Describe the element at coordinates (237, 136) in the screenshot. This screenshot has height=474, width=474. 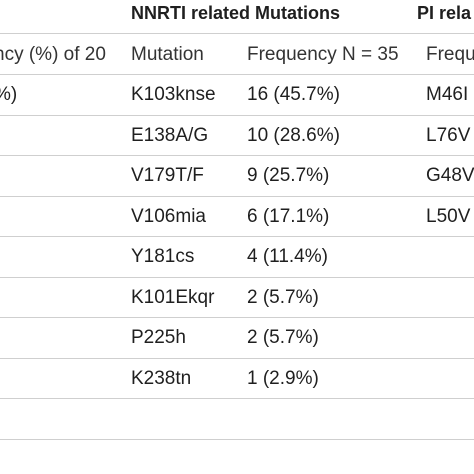
I see `table-row: )E138A/G10 (28.6%)L76V` at that location.